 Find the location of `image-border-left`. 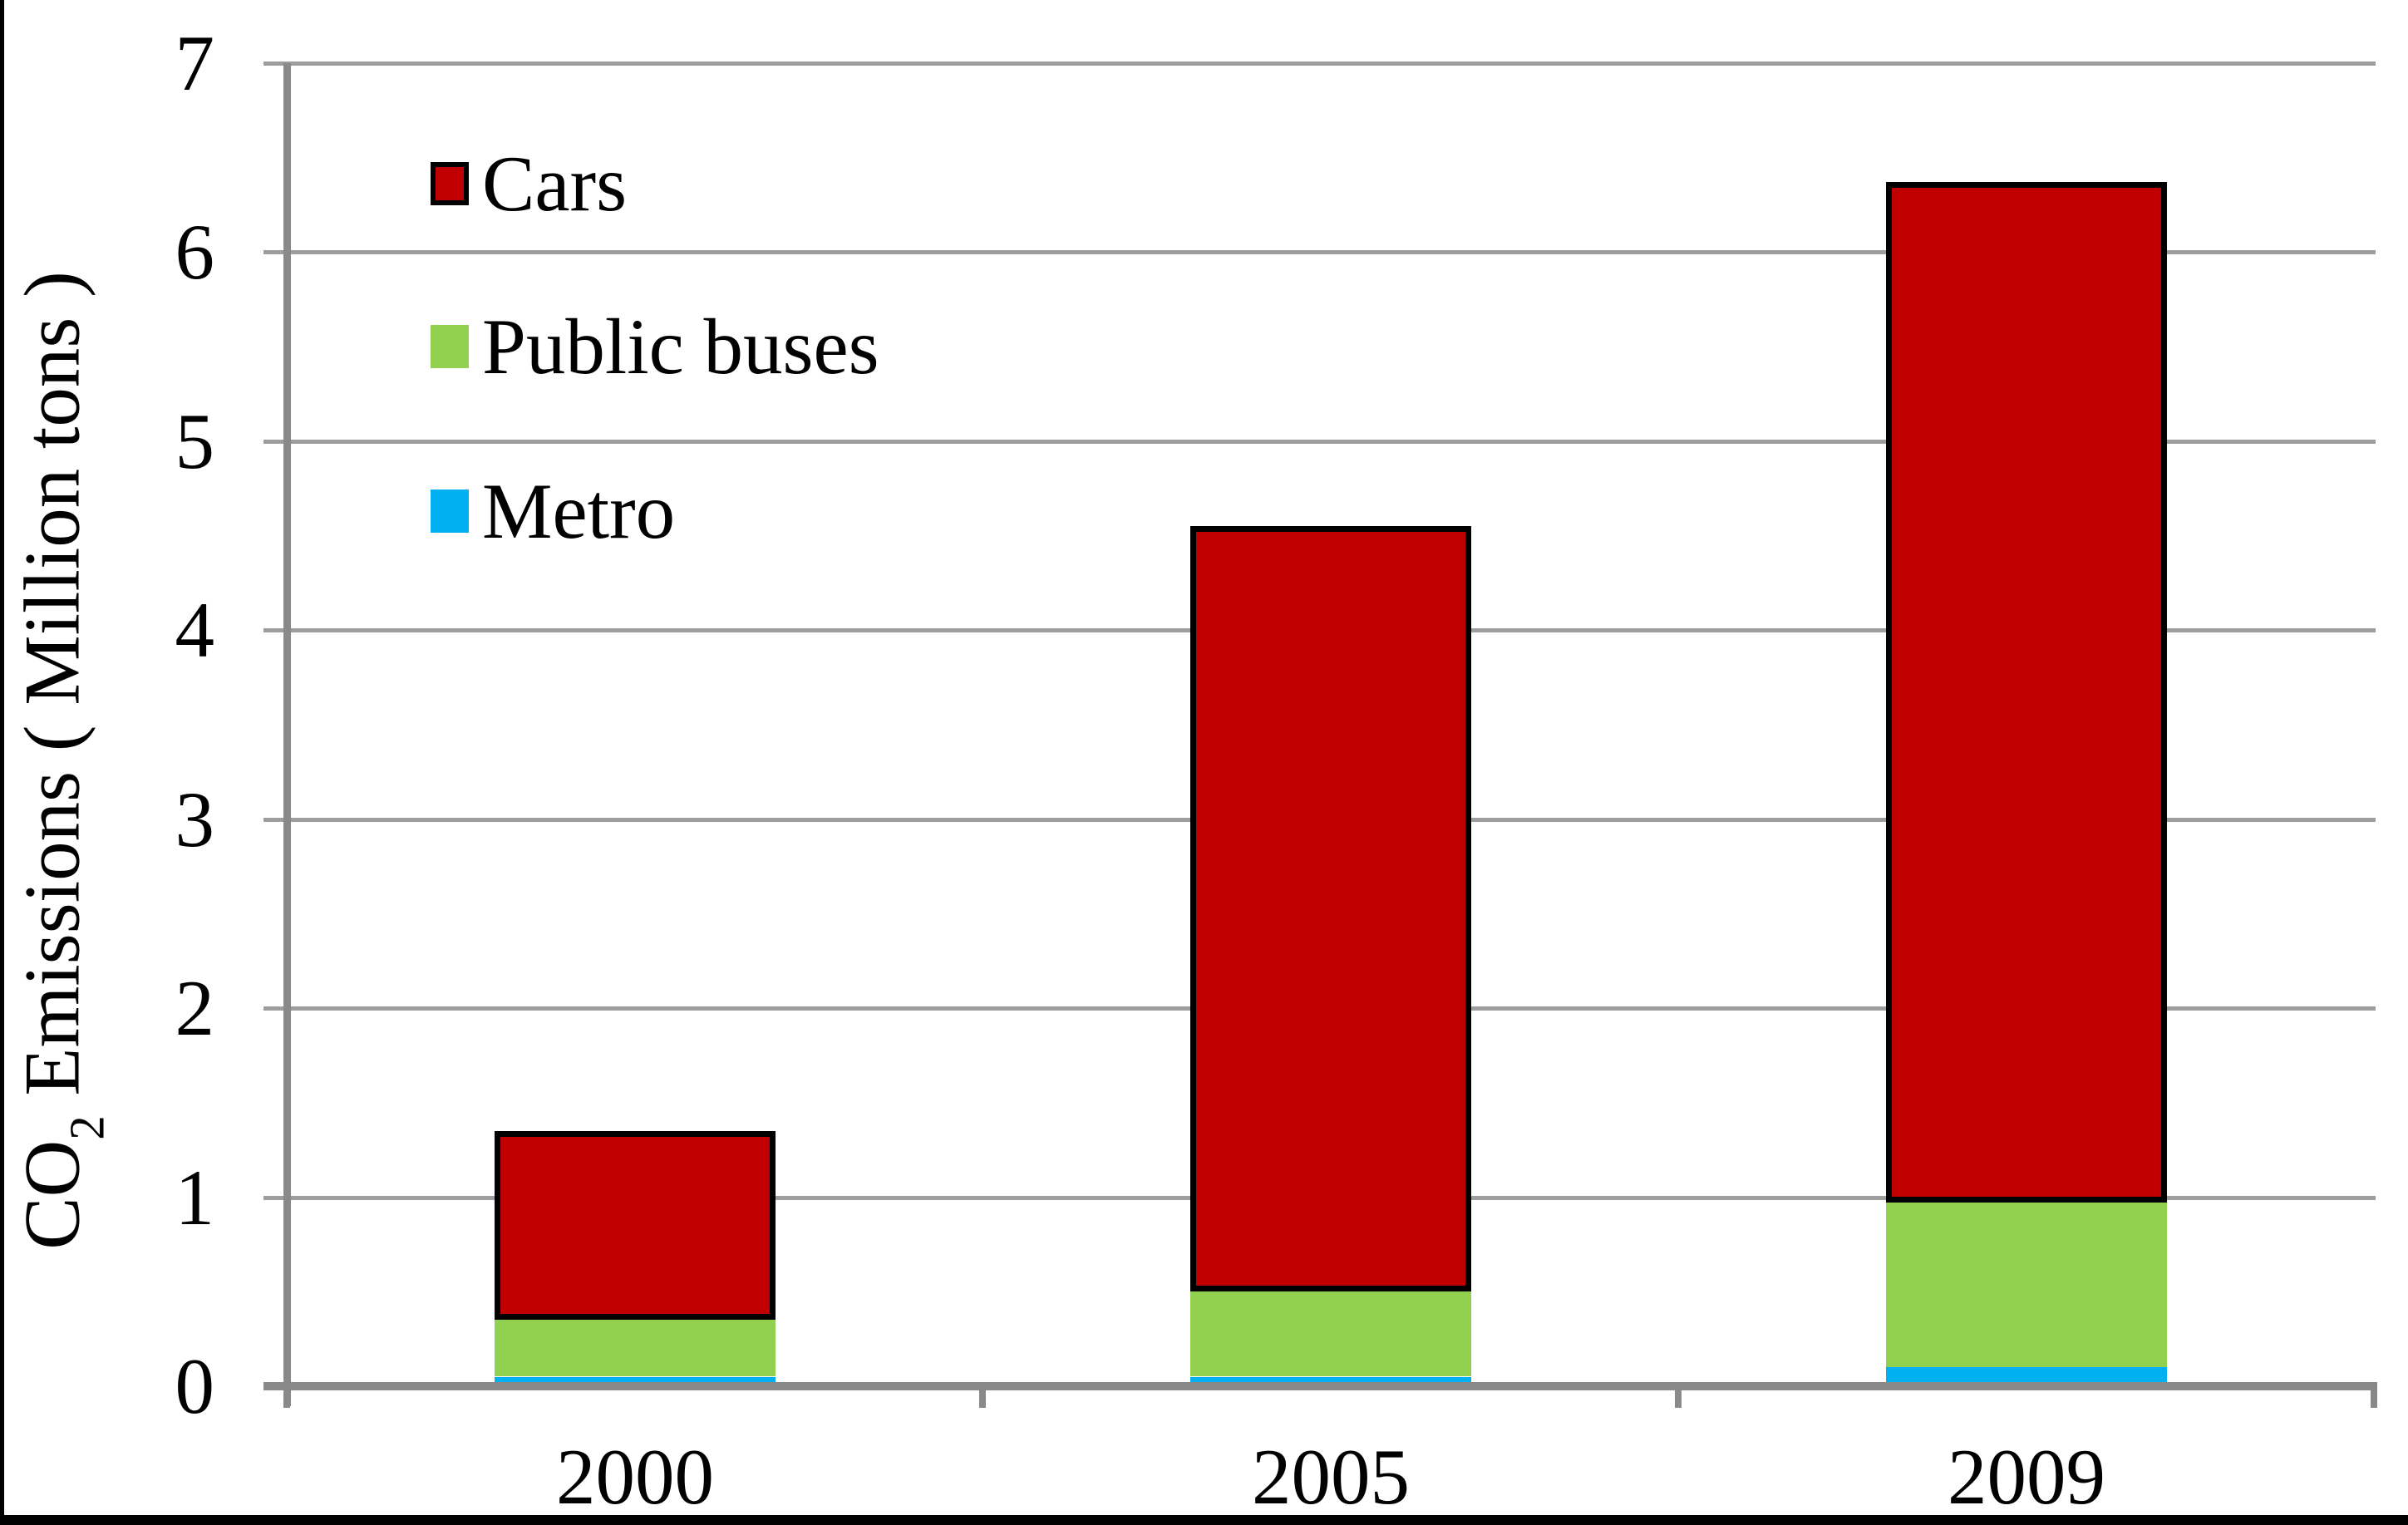

image-border-left is located at coordinates (2, 762).